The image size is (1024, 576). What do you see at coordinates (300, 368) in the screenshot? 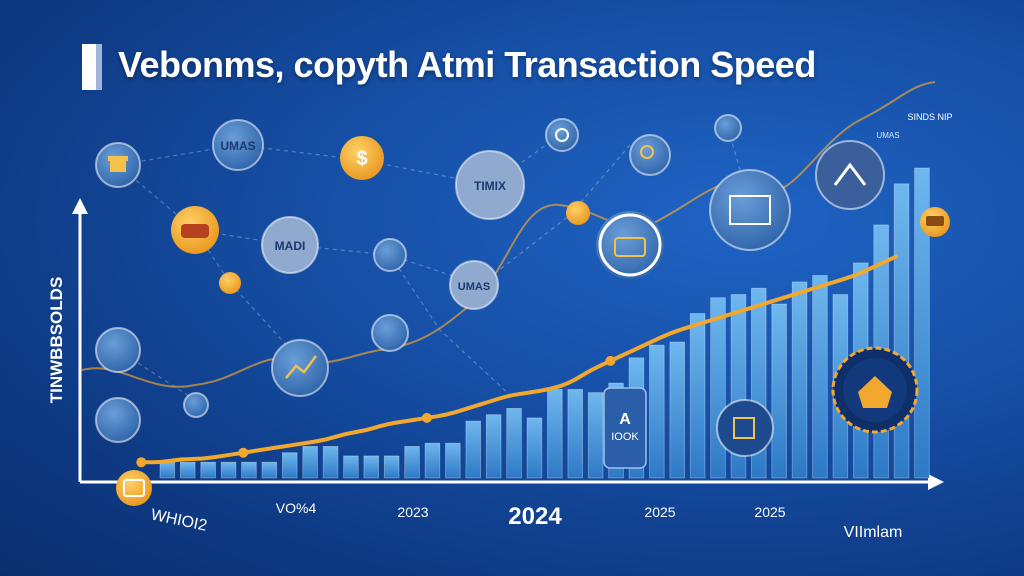
I see `chart-up-icon` at bounding box center [300, 368].